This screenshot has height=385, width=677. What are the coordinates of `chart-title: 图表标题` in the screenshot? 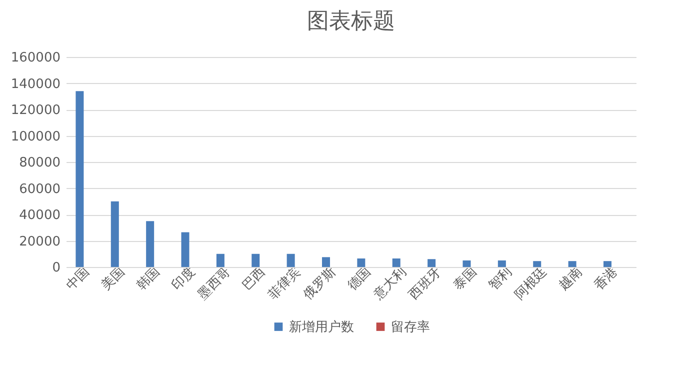 It's located at (351, 21).